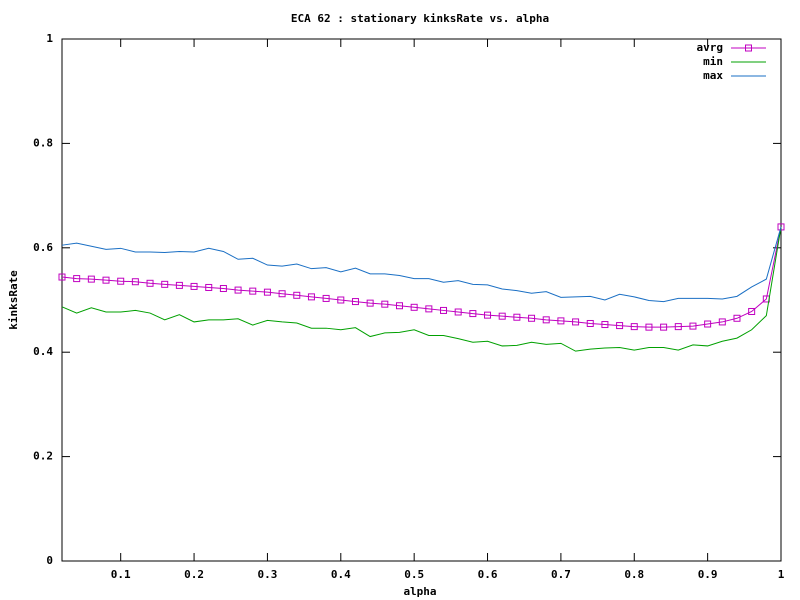  What do you see at coordinates (414, 574) in the screenshot?
I see `x-tick-label: 0.5` at bounding box center [414, 574].